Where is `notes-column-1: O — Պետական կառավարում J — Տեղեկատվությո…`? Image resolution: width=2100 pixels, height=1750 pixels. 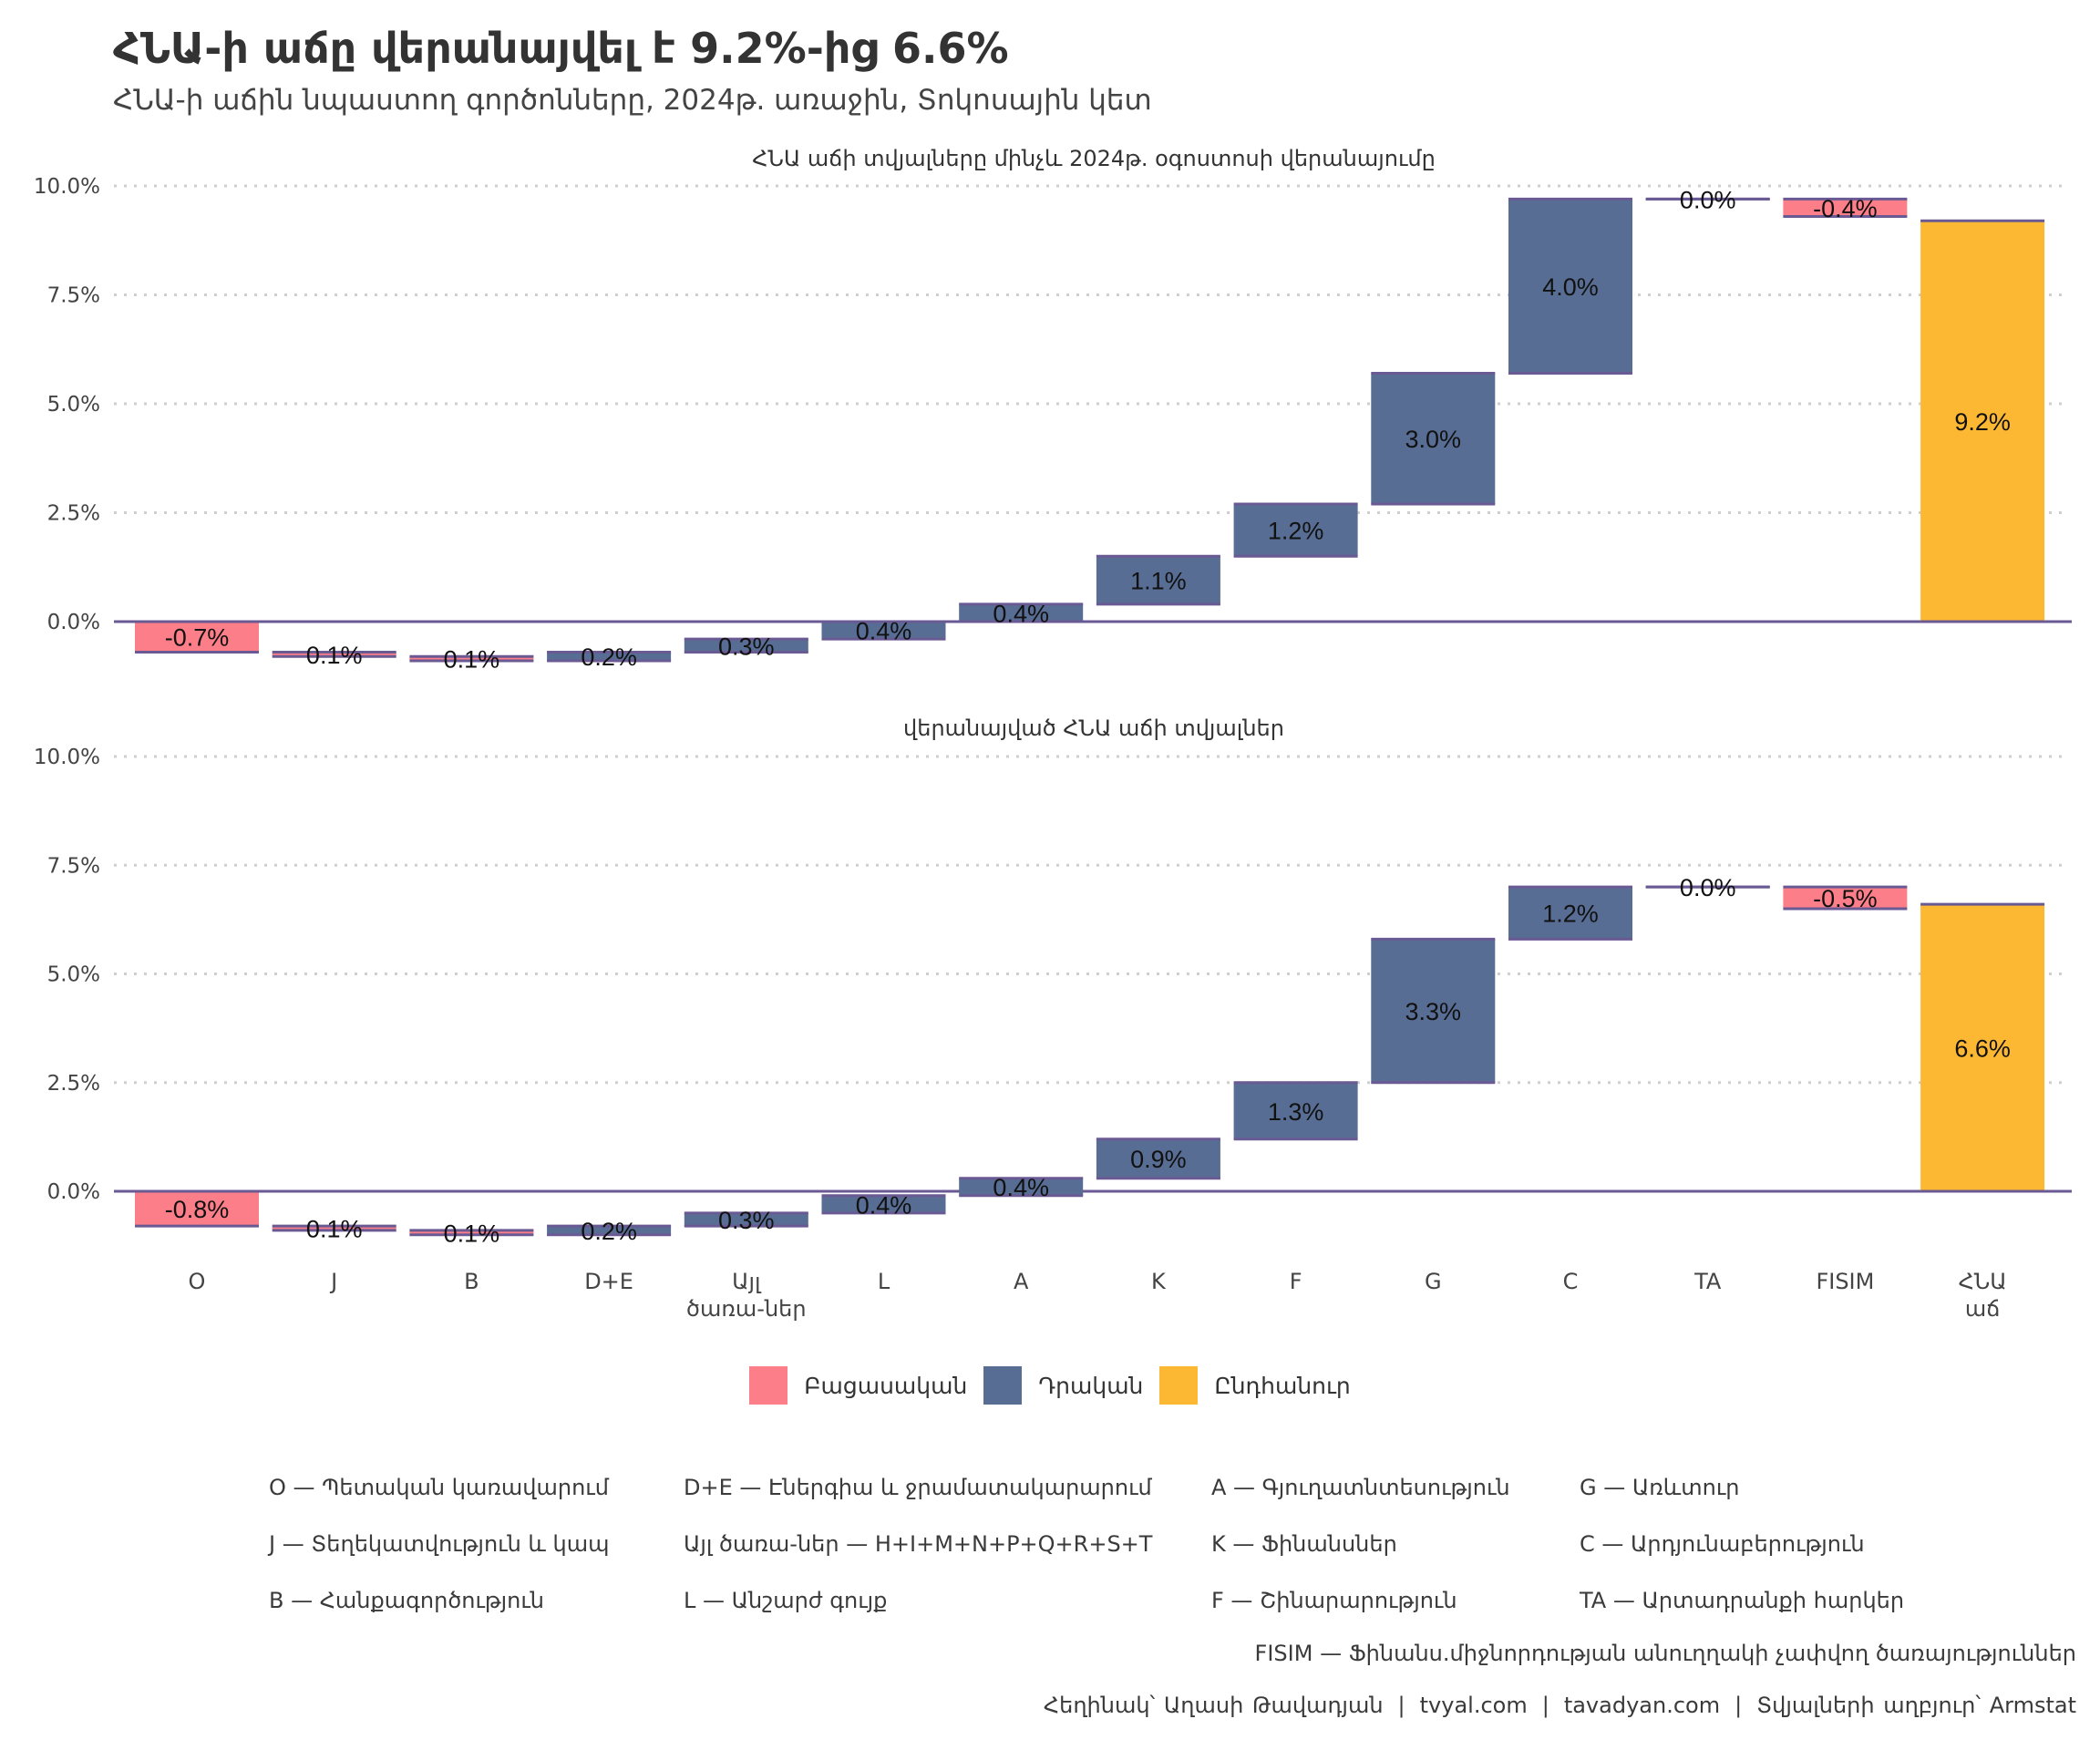 notes-column-1: O — Պետական կառավարում J — Տեղեկատվությո… is located at coordinates (440, 1554).